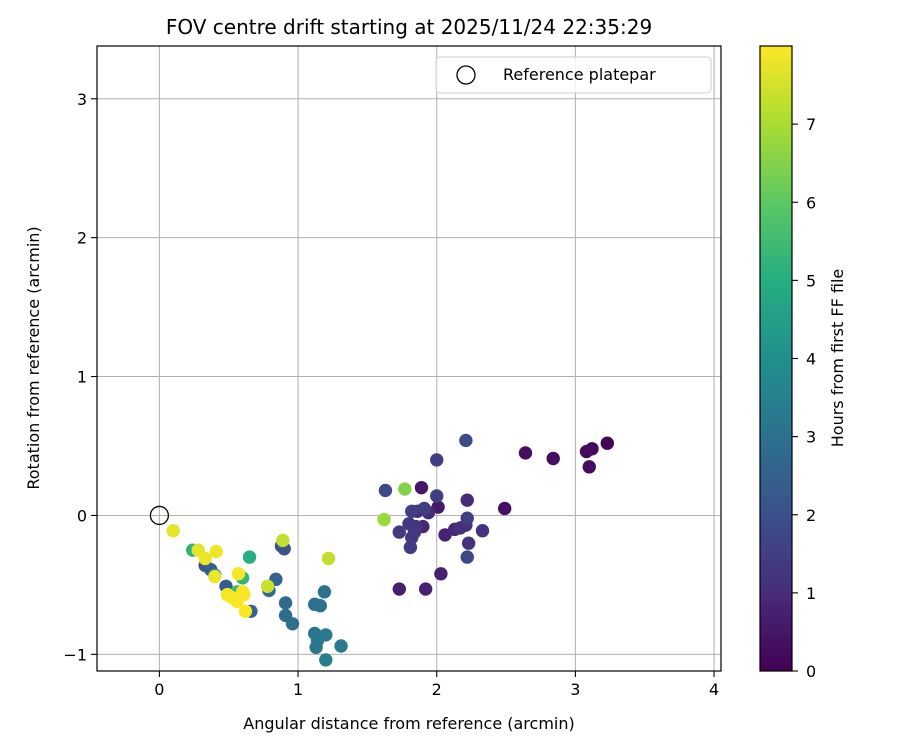 This screenshot has height=750, width=900. Describe the element at coordinates (575, 689) in the screenshot. I see `x-tick-label: 3` at that location.